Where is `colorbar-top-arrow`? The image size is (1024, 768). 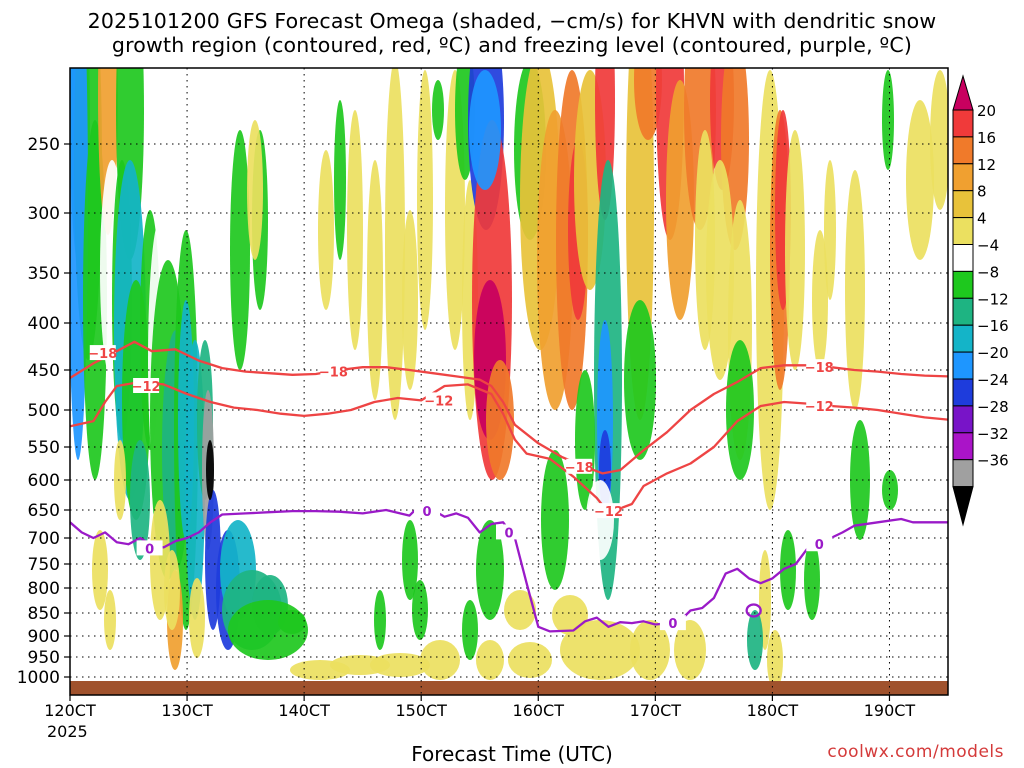
colorbar-top-arrow is located at coordinates (963, 92).